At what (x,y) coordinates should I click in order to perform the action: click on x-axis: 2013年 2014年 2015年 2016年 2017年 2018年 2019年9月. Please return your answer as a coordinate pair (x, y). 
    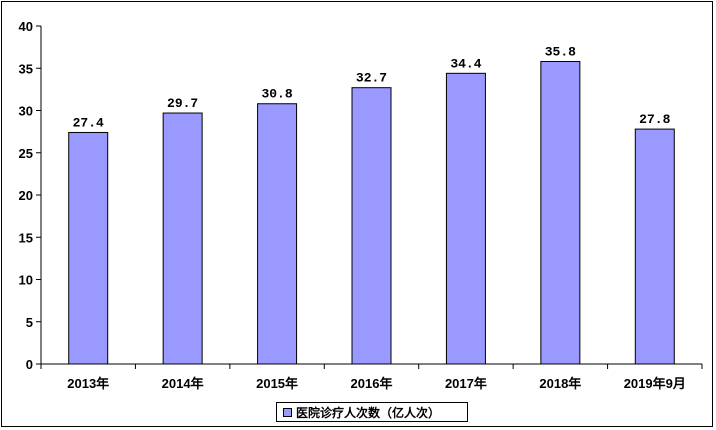
    Looking at the image, I should click on (371, 377).